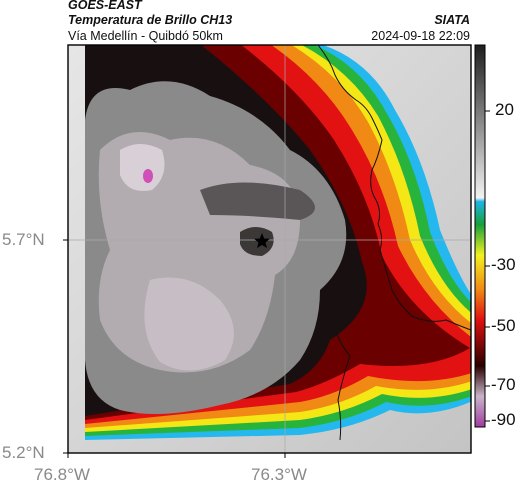 This screenshot has width=526, height=491. I want to click on coldest-pixel, so click(148, 176).